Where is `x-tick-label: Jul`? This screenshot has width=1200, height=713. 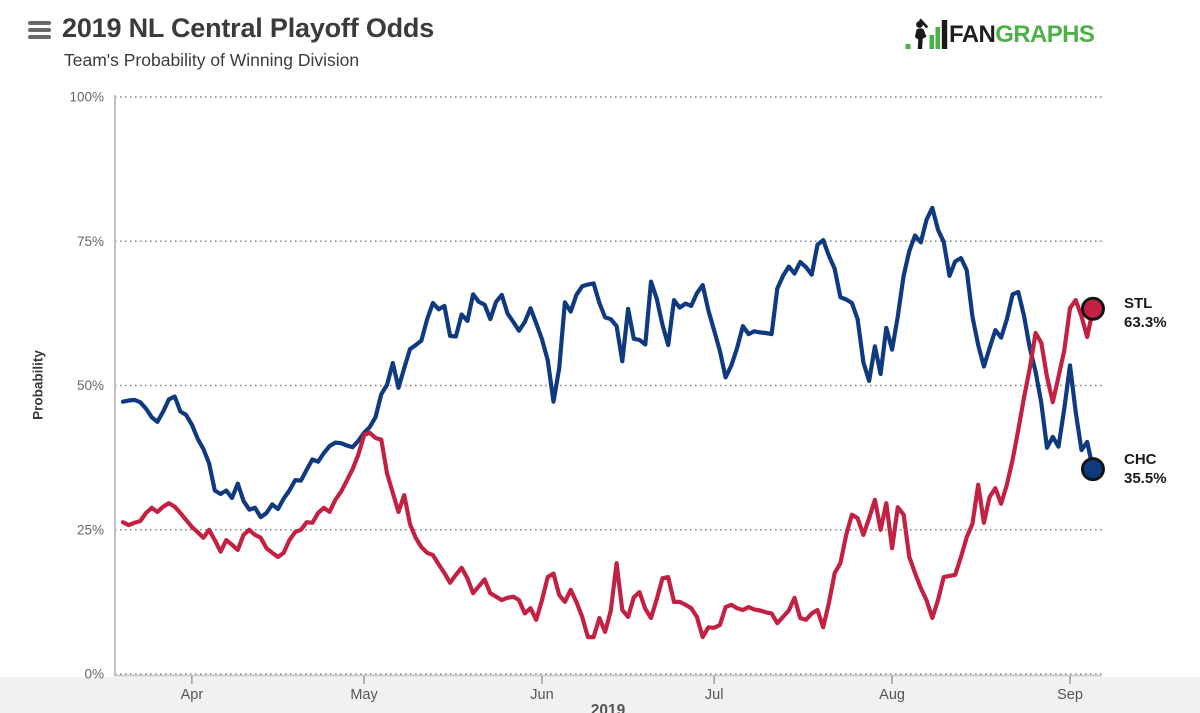 x-tick-label: Jul is located at coordinates (714, 695).